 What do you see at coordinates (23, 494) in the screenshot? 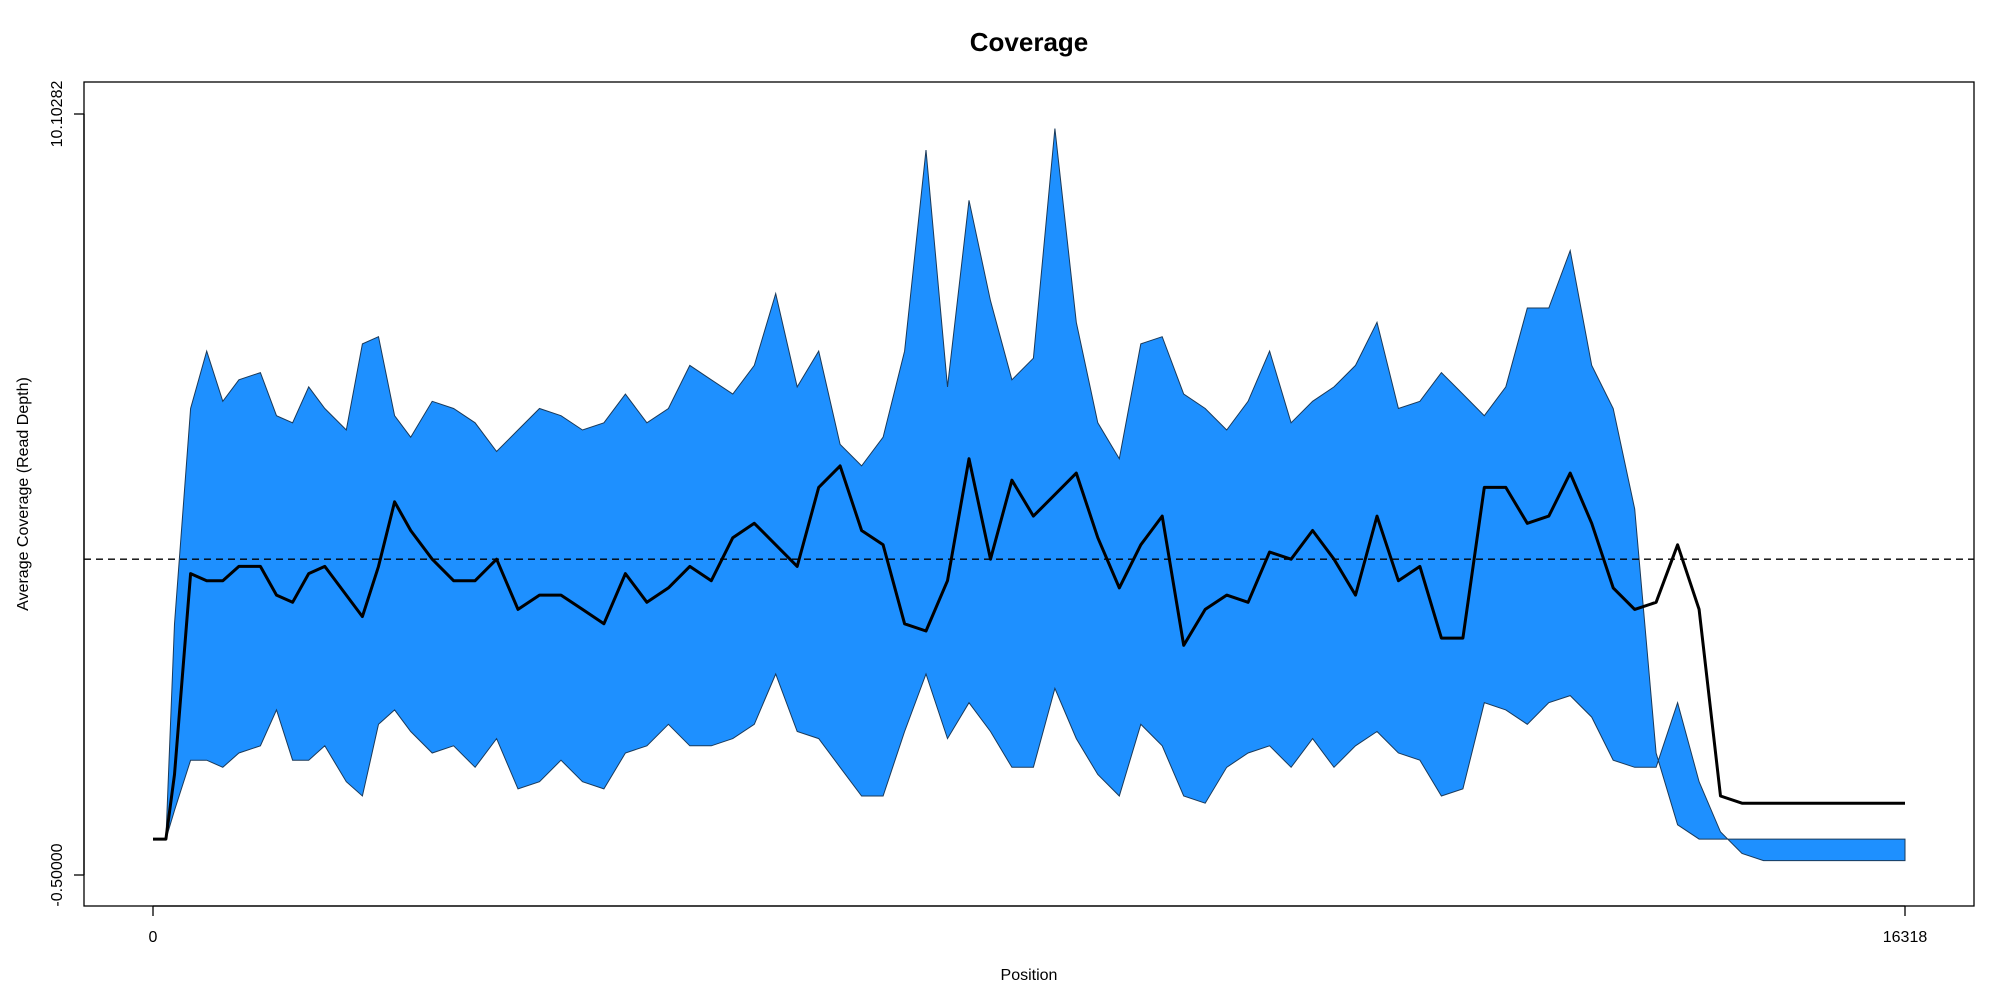
I see `y-axis-label: Average Coverage (Read Depth)` at bounding box center [23, 494].